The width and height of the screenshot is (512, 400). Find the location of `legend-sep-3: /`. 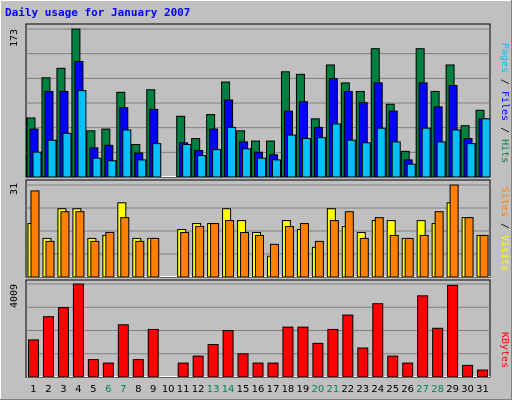

legend-sep-3: / is located at coordinates (504, 226).